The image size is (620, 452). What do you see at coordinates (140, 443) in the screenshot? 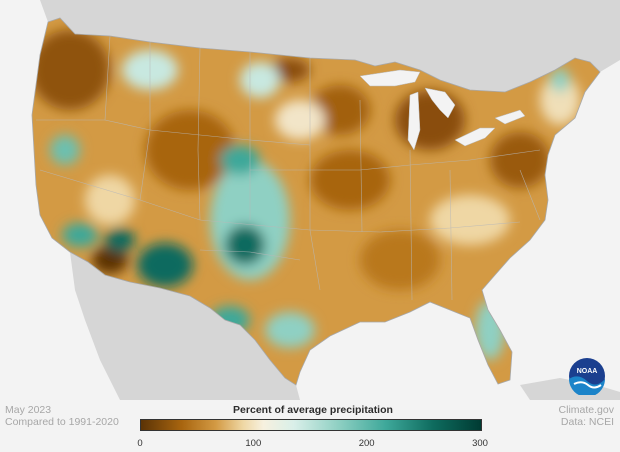
I see `legend-tick-0: 0` at bounding box center [140, 443].